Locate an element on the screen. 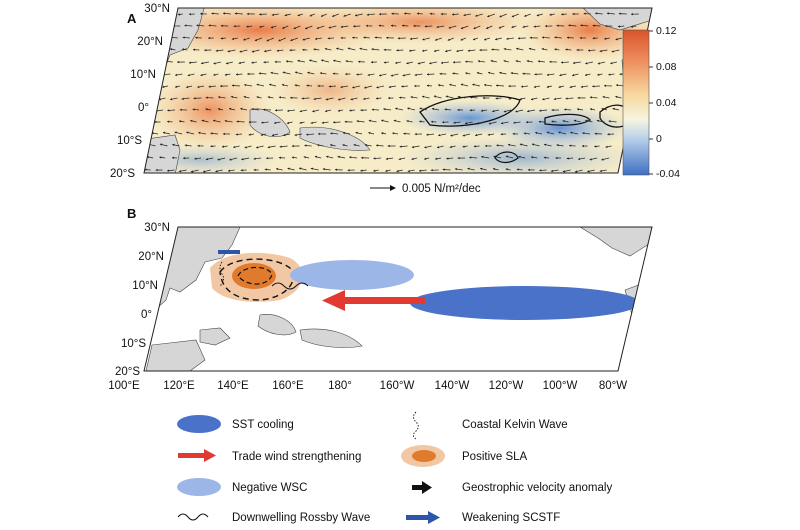 The height and width of the screenshot is (530, 800). legend-rossby-wave-label: Downwelling Rossby Wave is located at coordinates (301, 518).